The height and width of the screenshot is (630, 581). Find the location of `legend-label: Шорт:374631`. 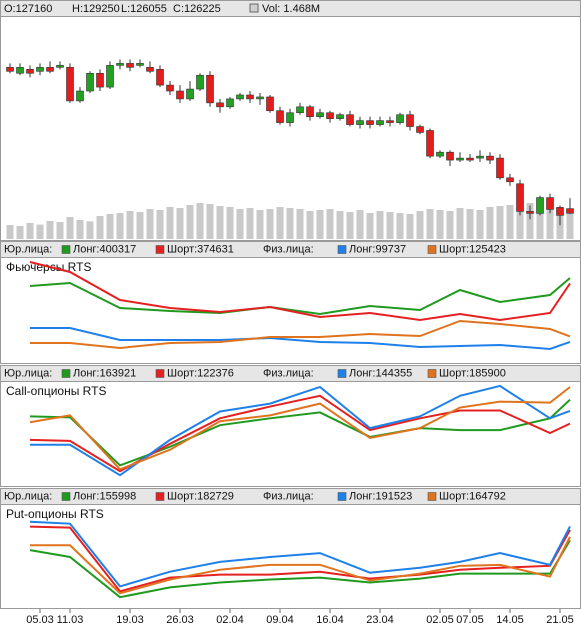

legend-label: Шорт:374631 is located at coordinates (200, 249).